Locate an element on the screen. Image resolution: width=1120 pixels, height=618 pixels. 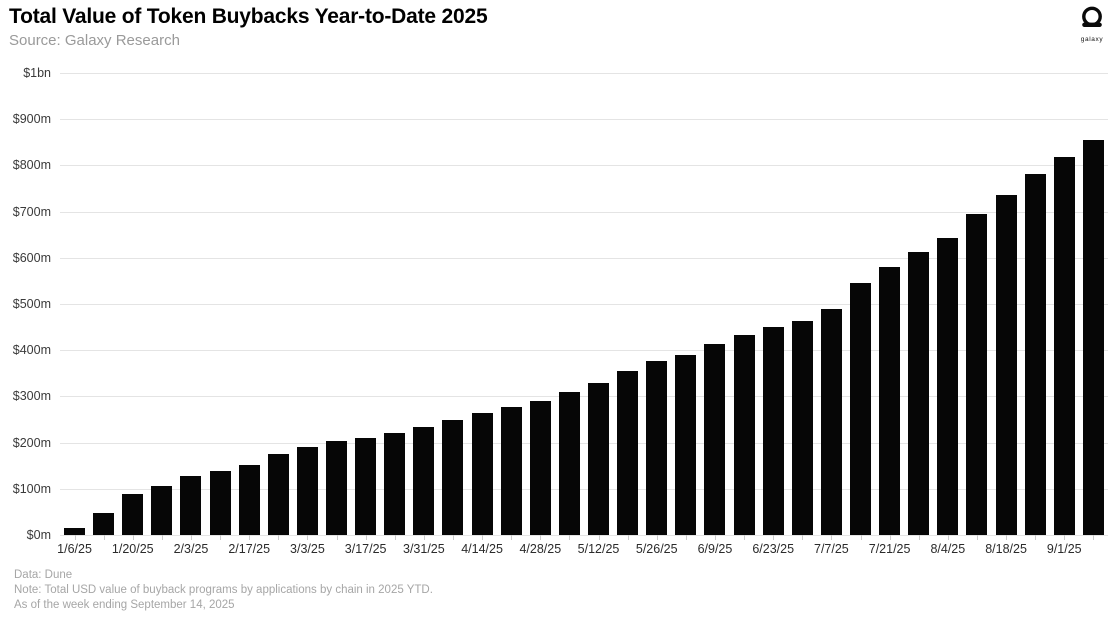
bar-slot: 7/7/25 is located at coordinates (831, 314).